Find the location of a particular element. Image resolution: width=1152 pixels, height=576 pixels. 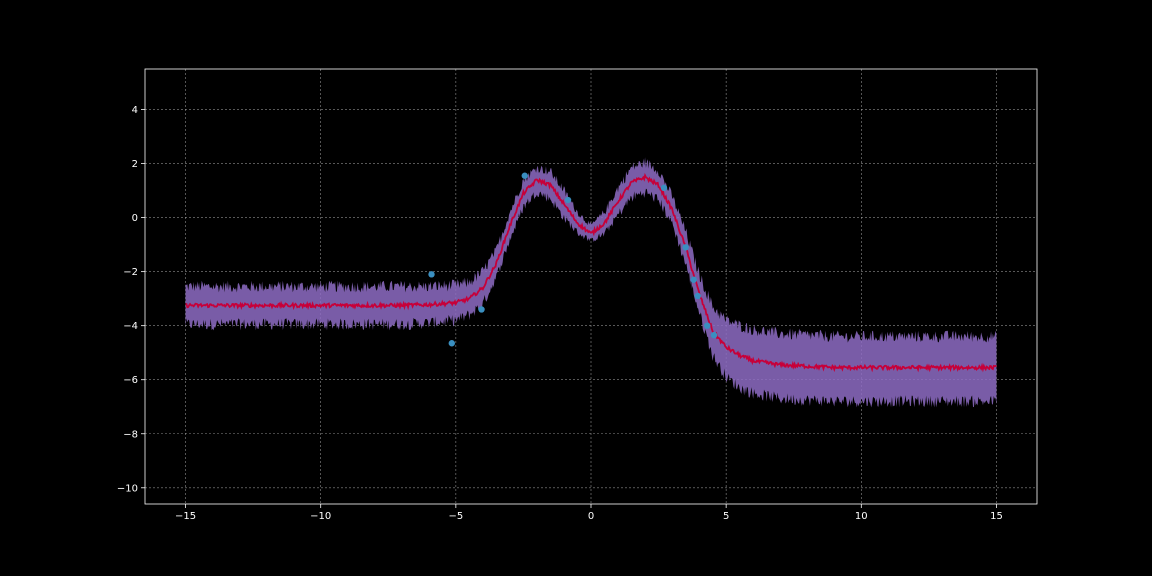

y-tick-label: −8 is located at coordinates (130, 434).